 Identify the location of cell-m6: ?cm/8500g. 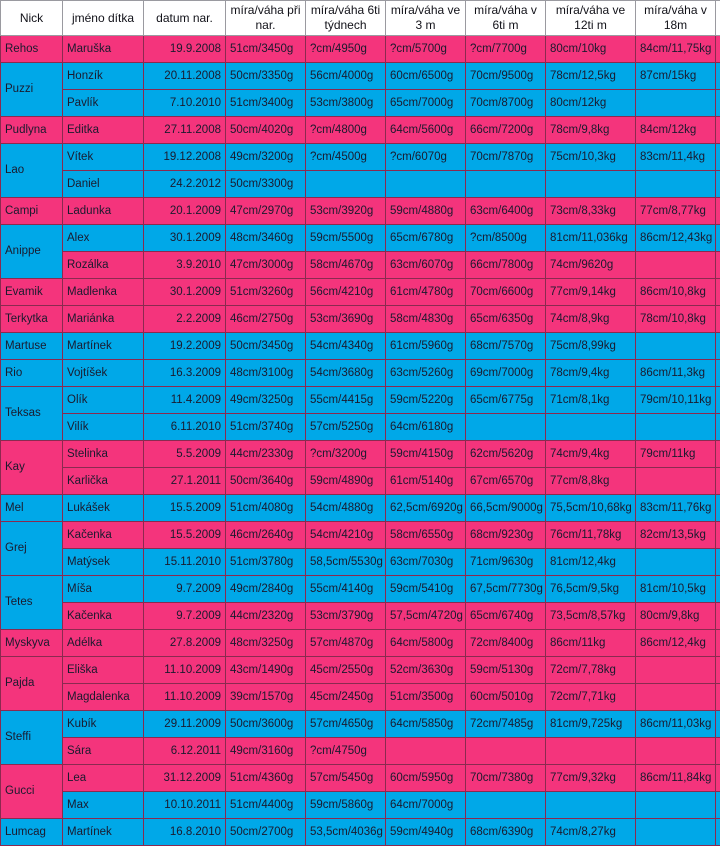
(506, 238).